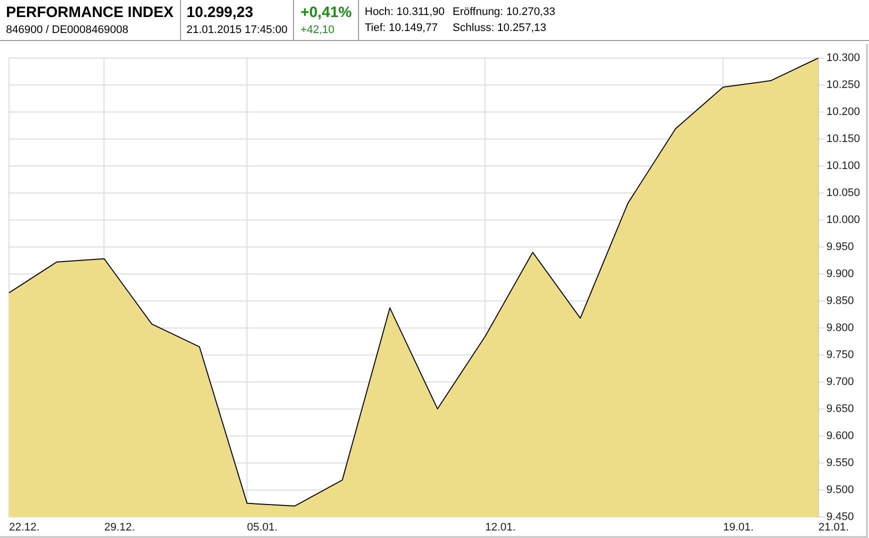 The image size is (869, 538). Describe the element at coordinates (843, 85) in the screenshot. I see `y-tick-label: 10.250` at that location.